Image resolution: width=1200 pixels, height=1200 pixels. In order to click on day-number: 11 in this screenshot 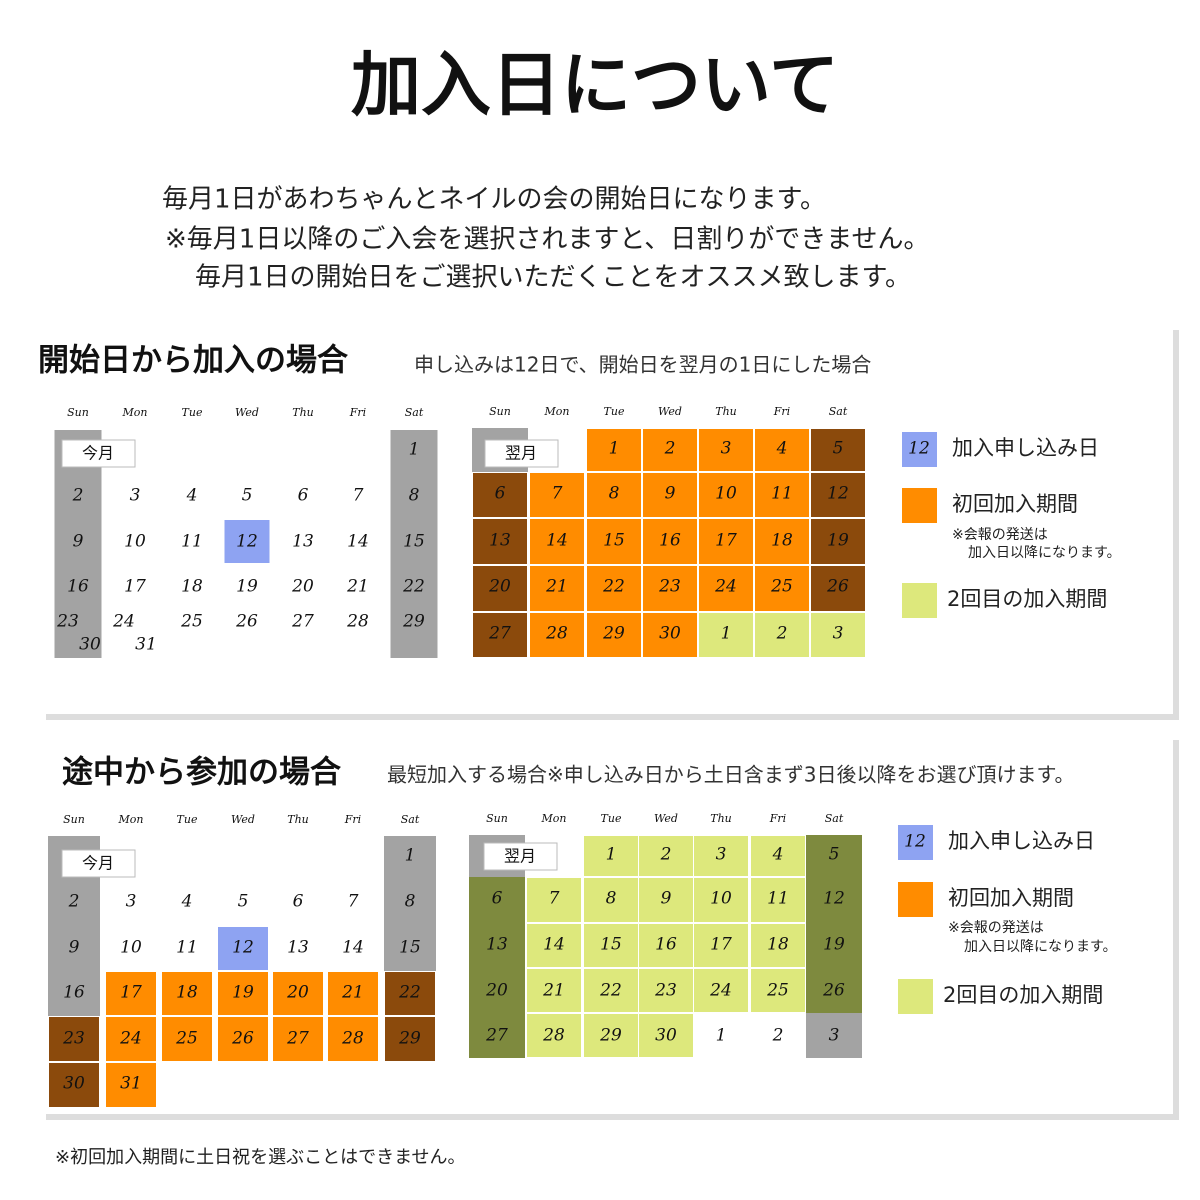, I will do `click(778, 899)`.